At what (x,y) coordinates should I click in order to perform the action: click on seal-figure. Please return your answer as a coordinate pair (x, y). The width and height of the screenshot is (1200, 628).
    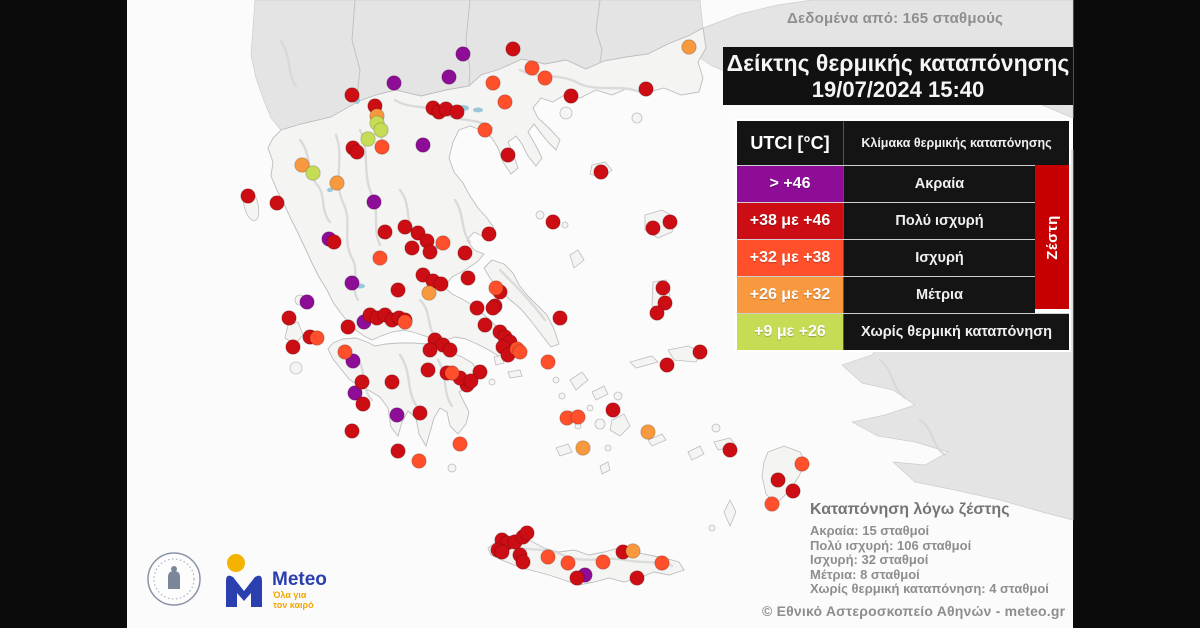
    Looking at the image, I should click on (174, 577).